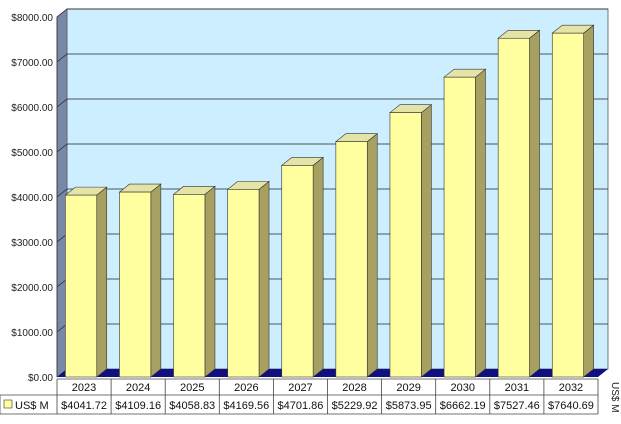  What do you see at coordinates (84, 388) in the screenshot?
I see `category-label: 2023` at bounding box center [84, 388].